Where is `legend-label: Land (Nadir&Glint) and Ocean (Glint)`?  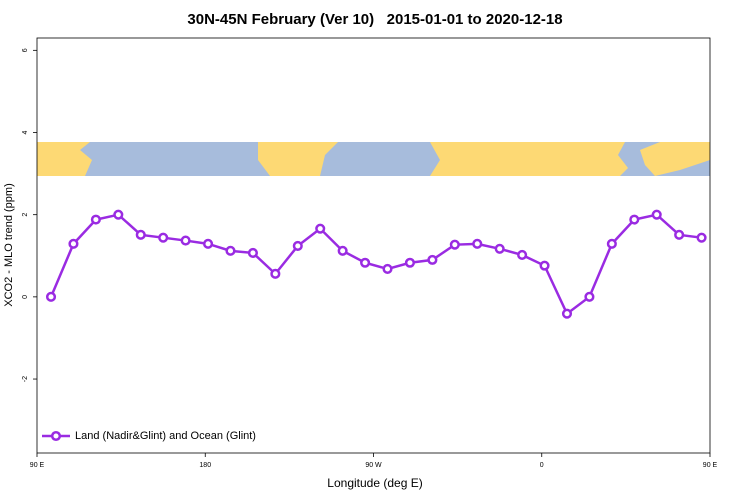
legend-label: Land (Nadir&Glint) and Ocean (Glint) is located at coordinates (165, 436).